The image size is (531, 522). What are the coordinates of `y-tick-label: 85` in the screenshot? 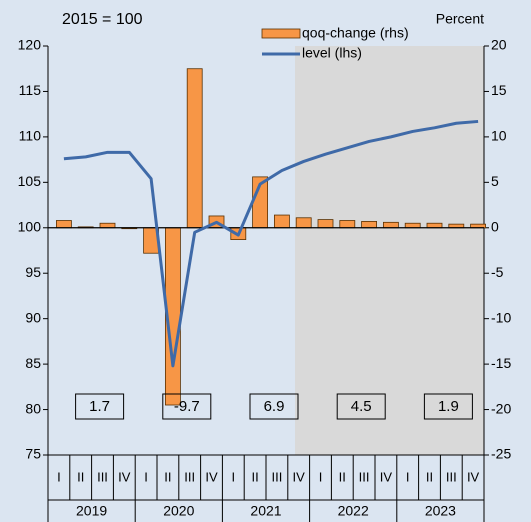 It's located at (33, 363).